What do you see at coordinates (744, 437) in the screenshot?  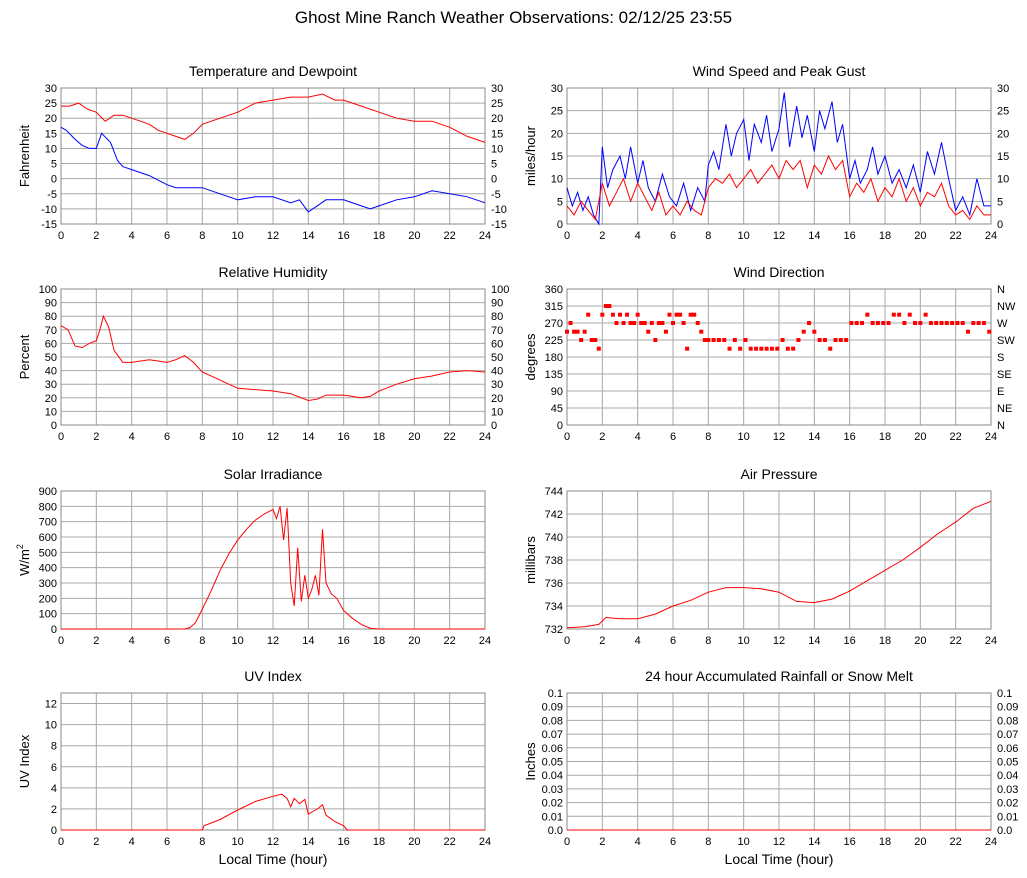 I see `x-tick-label: 10` at bounding box center [744, 437].